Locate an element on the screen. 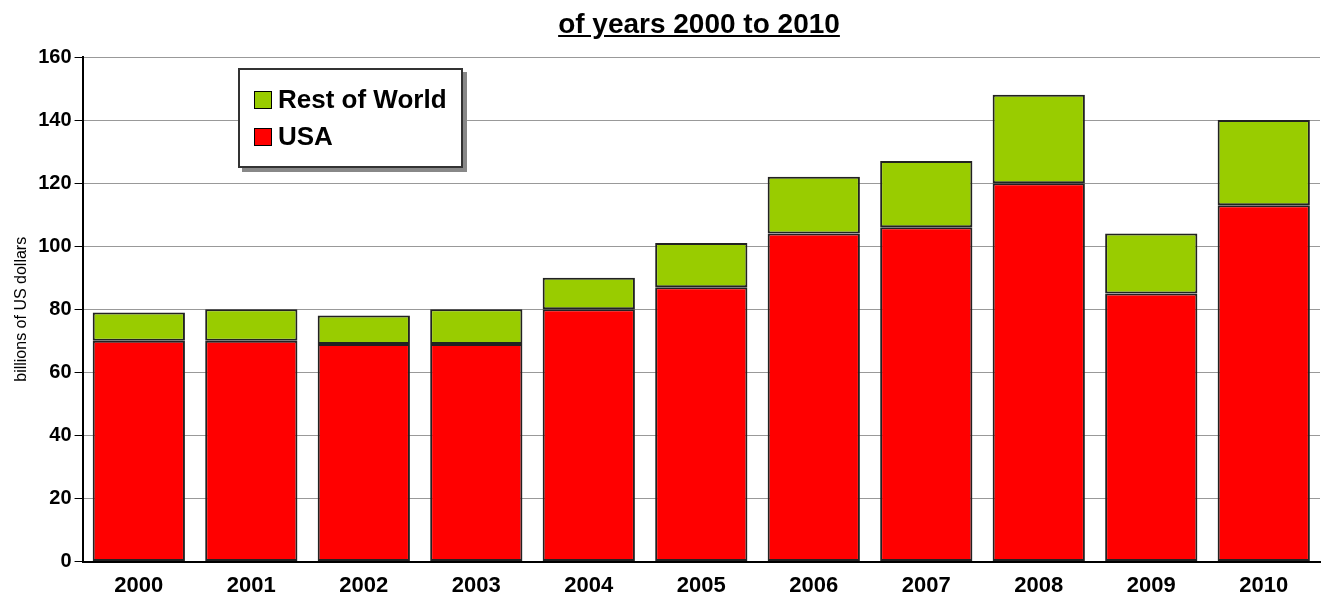 The height and width of the screenshot is (612, 1338). y-tick-label: 80 is located at coordinates (60, 307).